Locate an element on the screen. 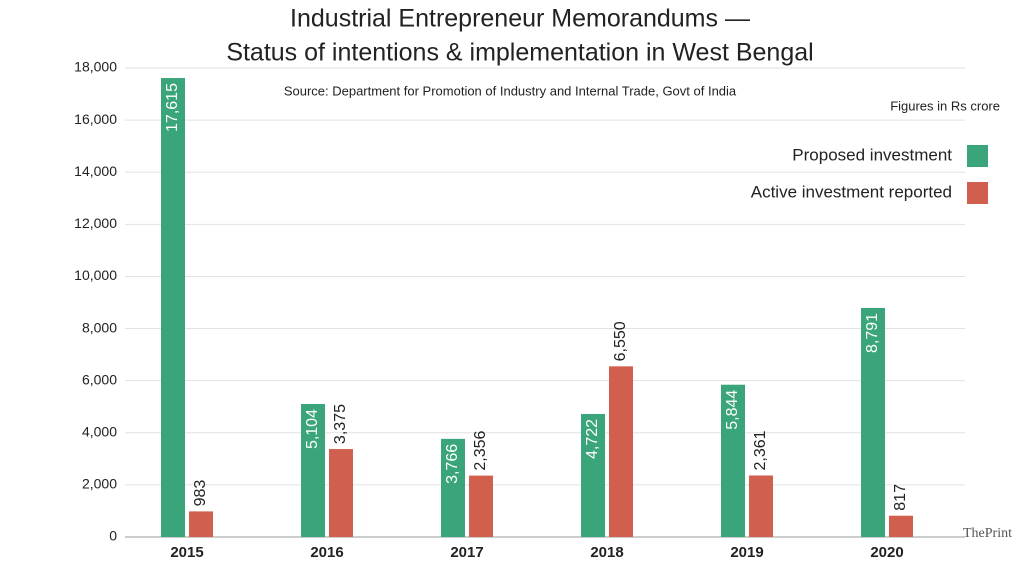  x-tick-label: 2017 is located at coordinates (466, 552).